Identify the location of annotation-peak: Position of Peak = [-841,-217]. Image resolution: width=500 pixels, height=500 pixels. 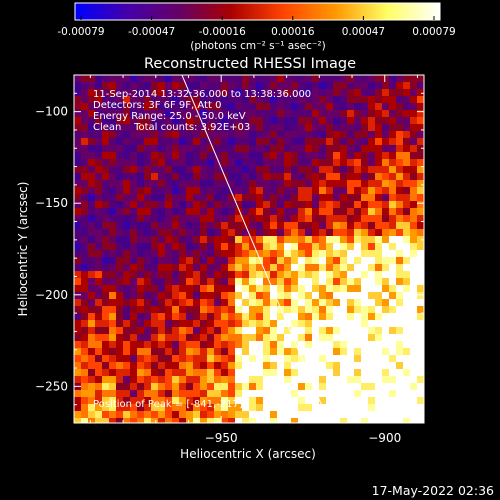
(168, 404).